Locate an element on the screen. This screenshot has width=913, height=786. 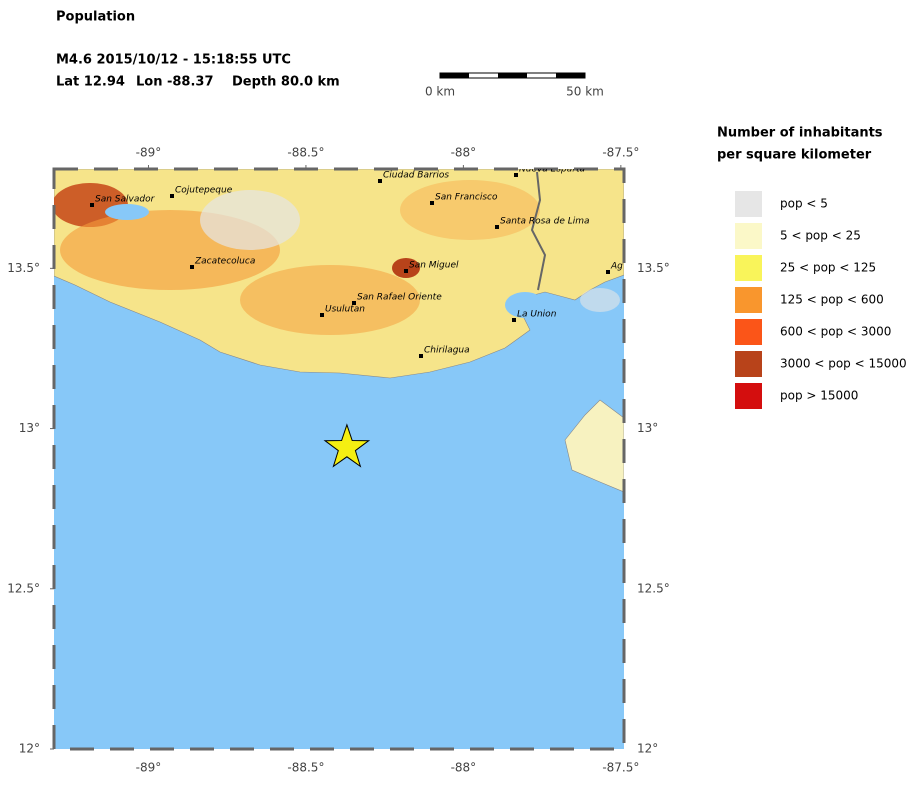
city-label: Usulutan is located at coordinates (345, 310).